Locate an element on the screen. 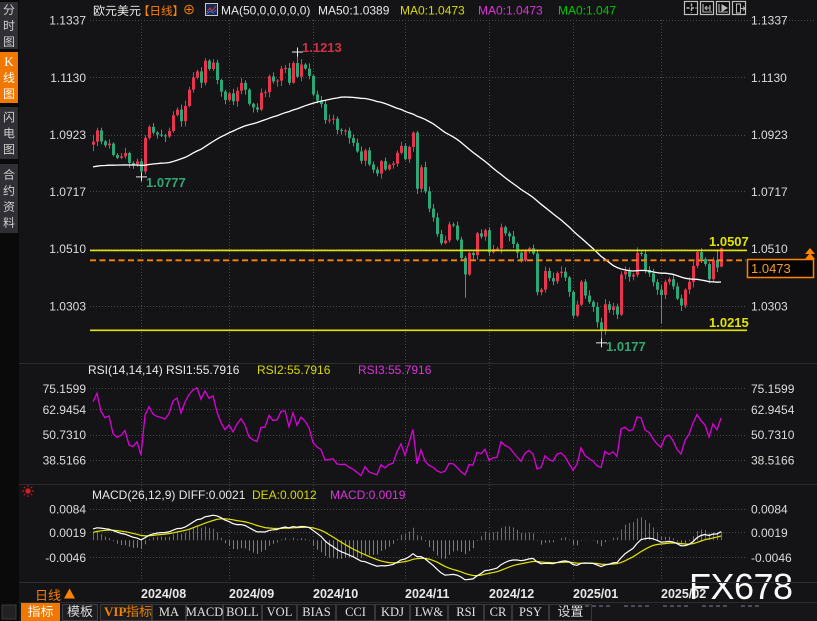  svg-text: MA0:1.047 is located at coordinates (587, 11).